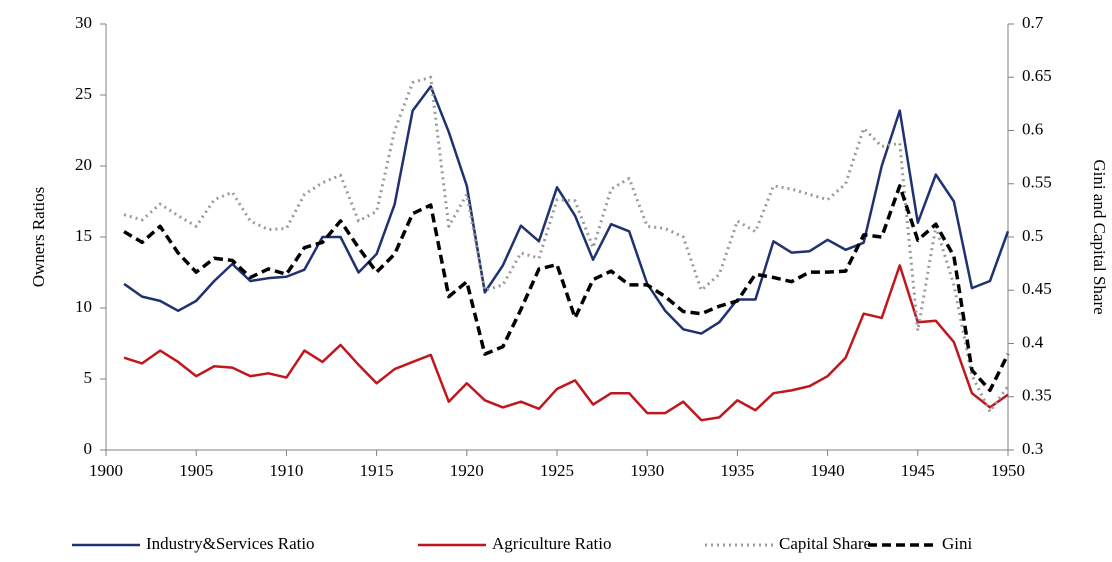 The width and height of the screenshot is (1112, 562). I want to click on y-tick-label: 5, so click(88, 377).